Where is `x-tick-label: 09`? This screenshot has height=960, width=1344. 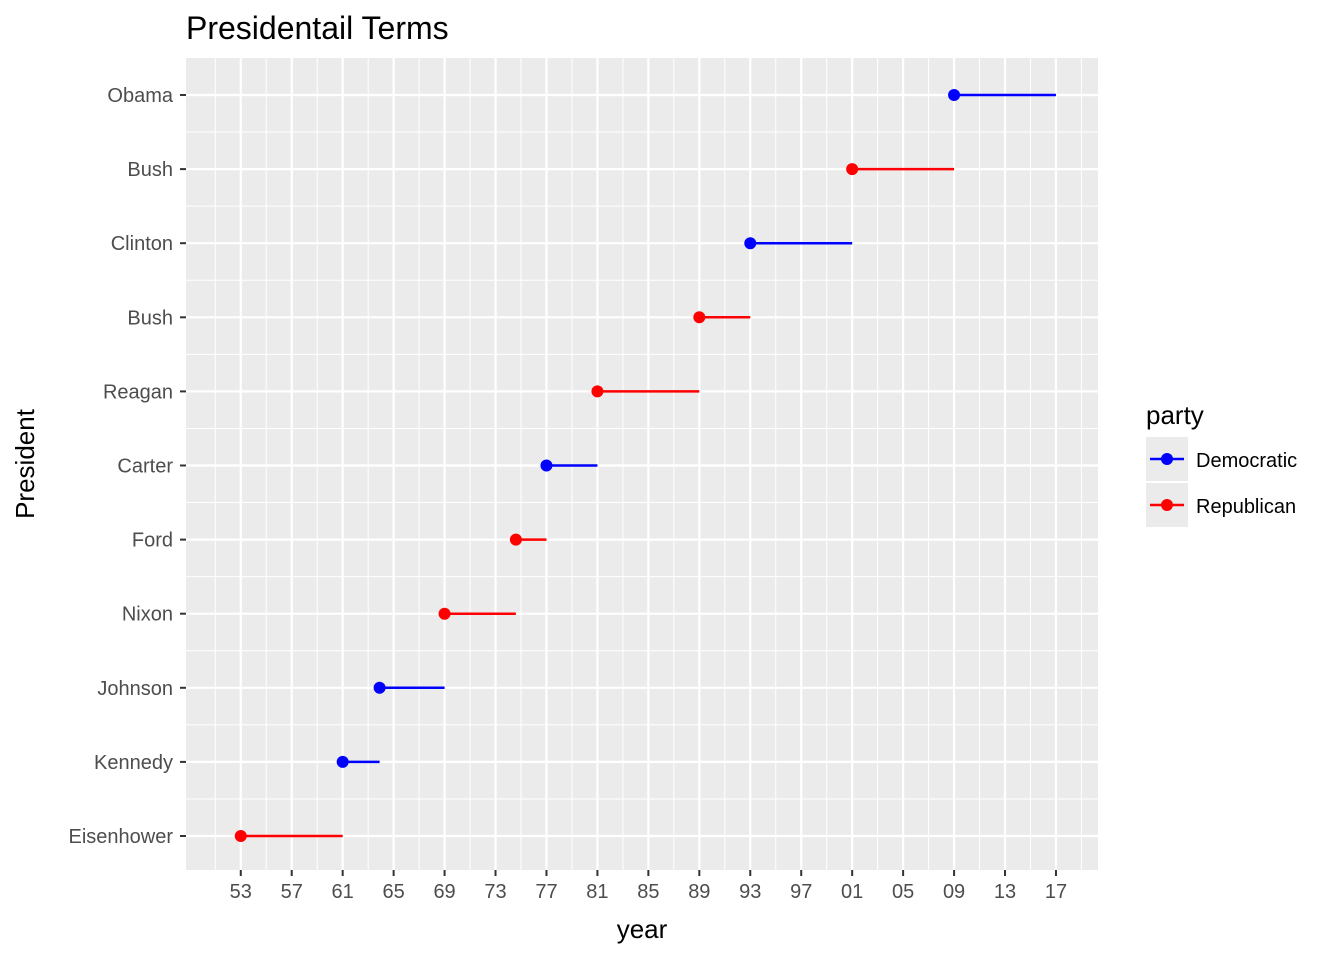 x-tick-label: 09 is located at coordinates (954, 892).